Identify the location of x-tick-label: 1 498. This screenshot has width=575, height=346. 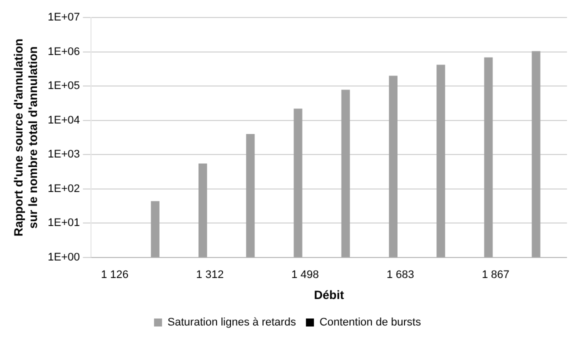
(305, 275).